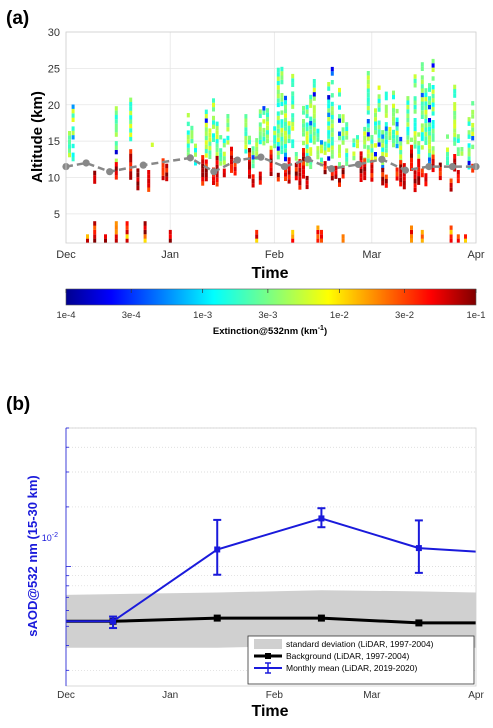 The width and height of the screenshot is (493, 728). I want to click on colorbar, so click(271, 297).